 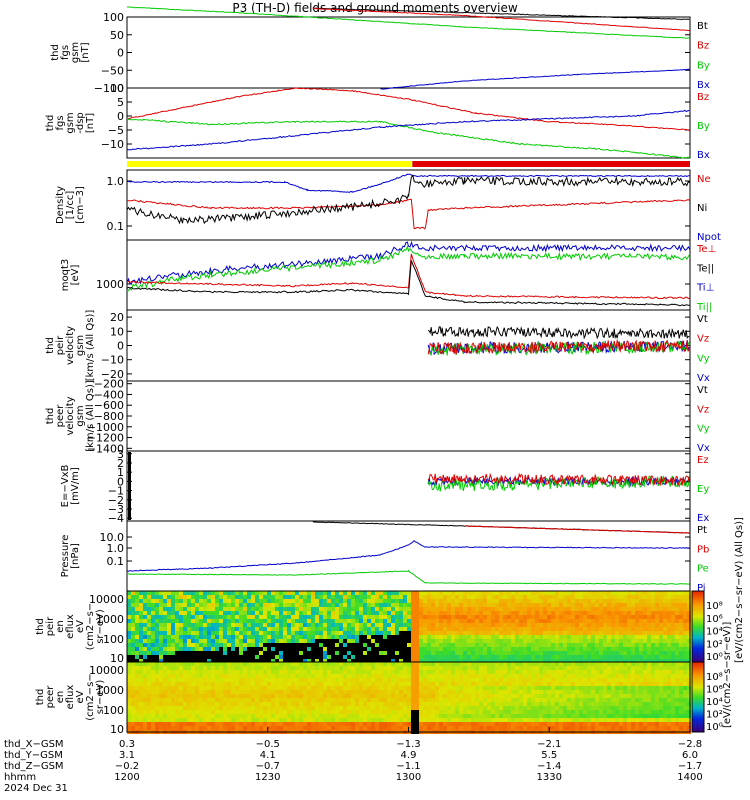 I want to click on legend-ni: Ni, so click(x=702, y=208).